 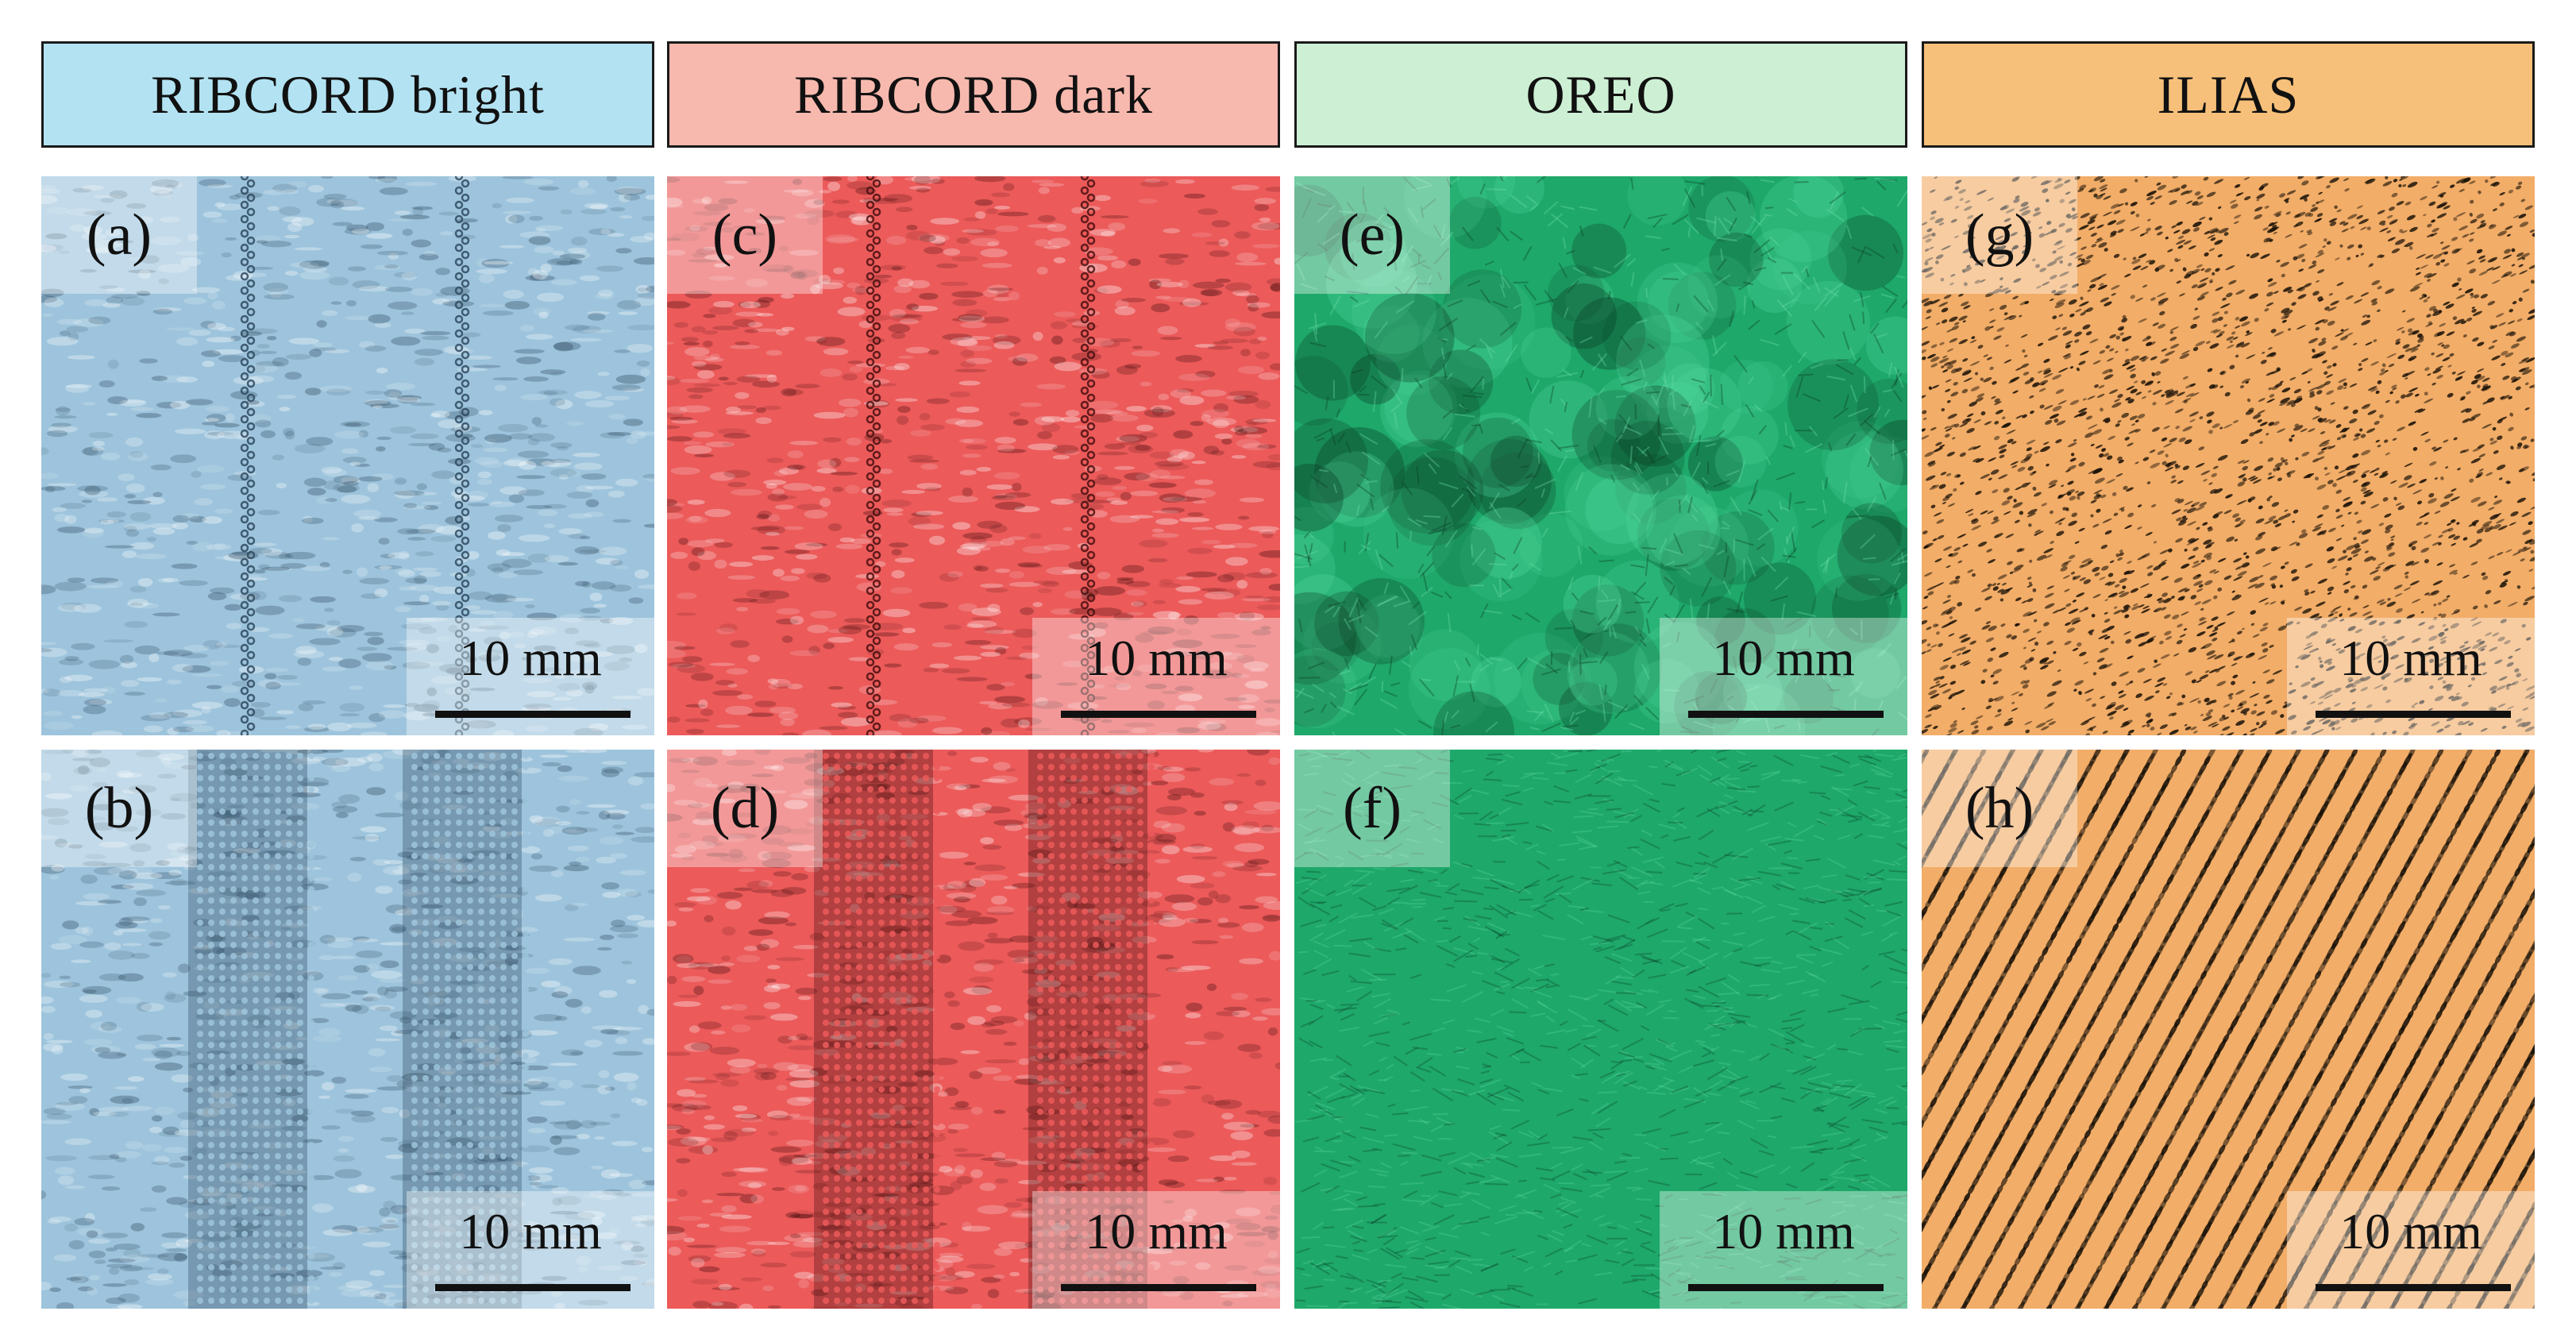 What do you see at coordinates (1999, 808) in the screenshot?
I see `panel-label: (h)` at bounding box center [1999, 808].